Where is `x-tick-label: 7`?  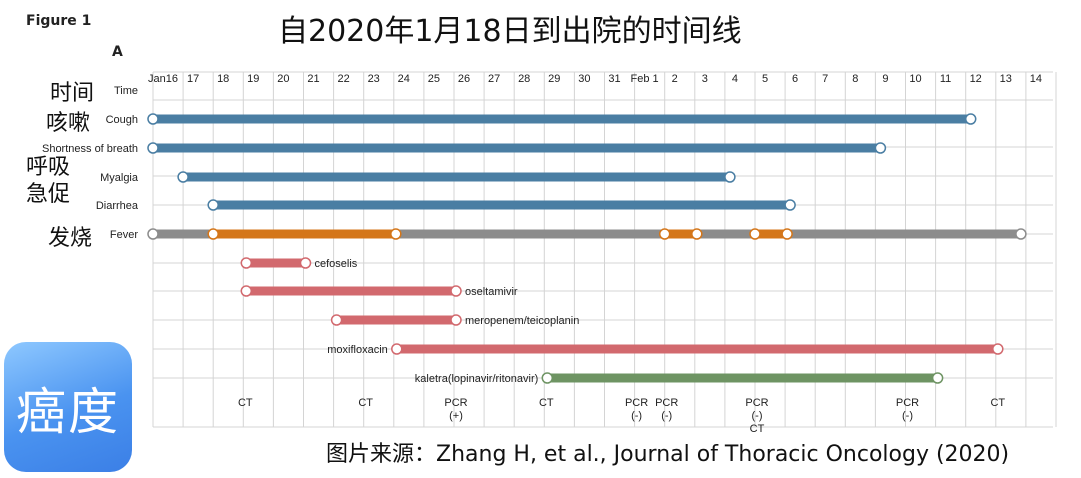 x-tick-label: 7 is located at coordinates (825, 79).